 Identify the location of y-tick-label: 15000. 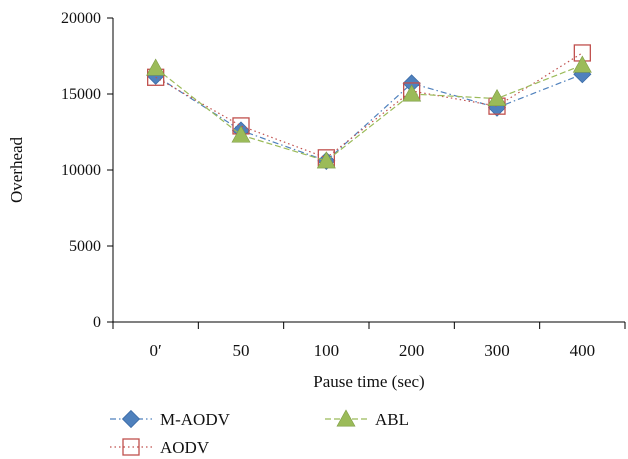
(81, 94).